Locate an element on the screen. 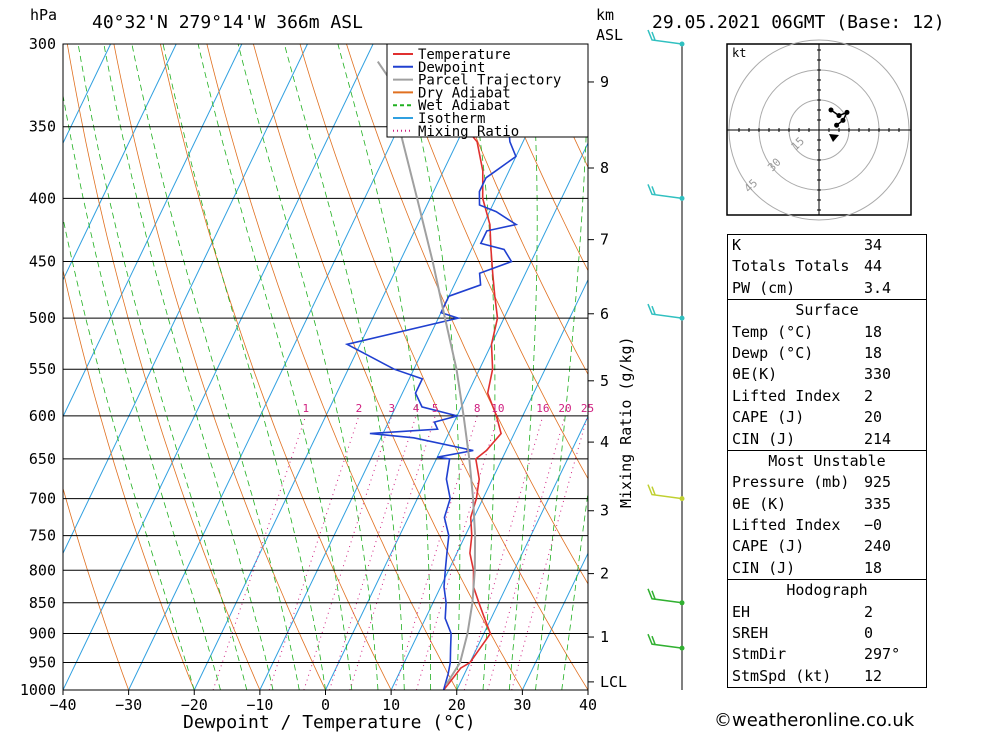  mixing-ratio-label: 5 is located at coordinates (435, 408).